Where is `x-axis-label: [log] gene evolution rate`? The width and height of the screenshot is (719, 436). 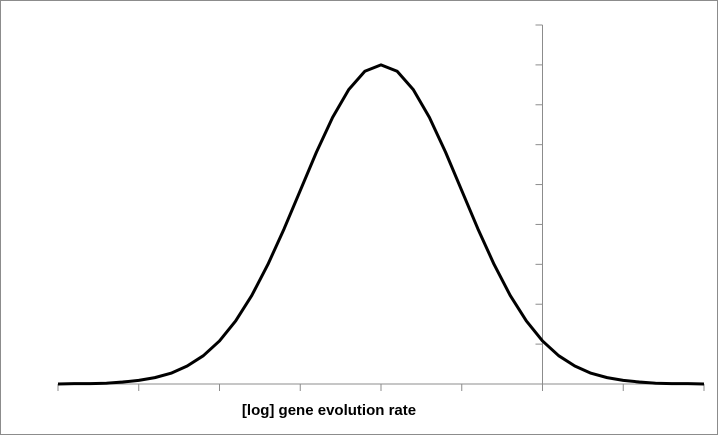
x-axis-label: [log] gene evolution rate is located at coordinates (329, 410).